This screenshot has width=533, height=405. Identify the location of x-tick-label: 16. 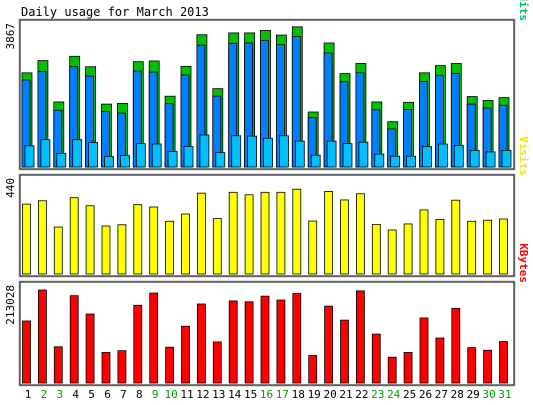
(266, 394).